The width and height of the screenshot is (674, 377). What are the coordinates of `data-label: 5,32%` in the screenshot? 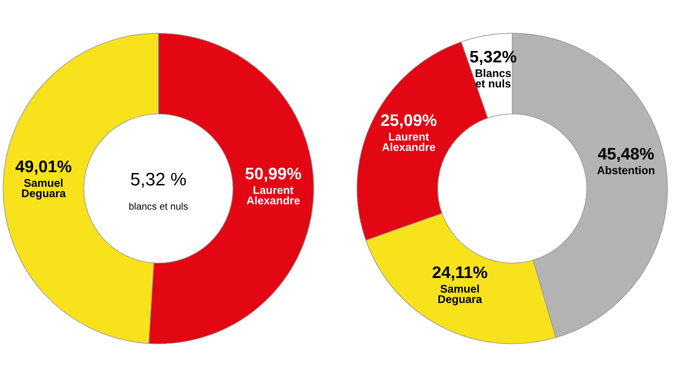 It's located at (493, 57).